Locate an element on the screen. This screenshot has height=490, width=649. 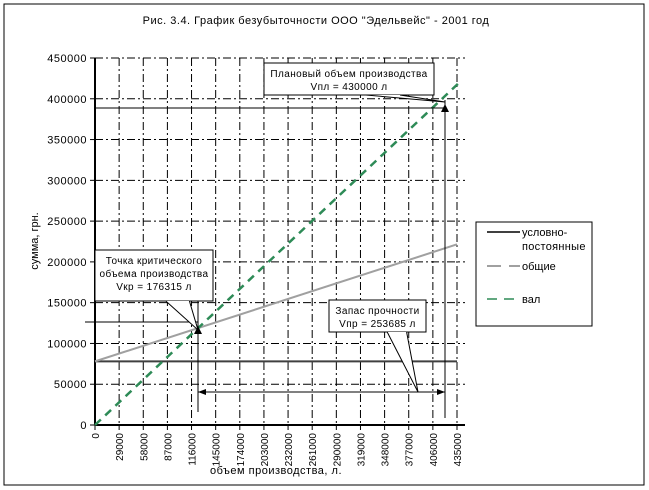
x-tick-label: 348000 is located at coordinates (386, 450).